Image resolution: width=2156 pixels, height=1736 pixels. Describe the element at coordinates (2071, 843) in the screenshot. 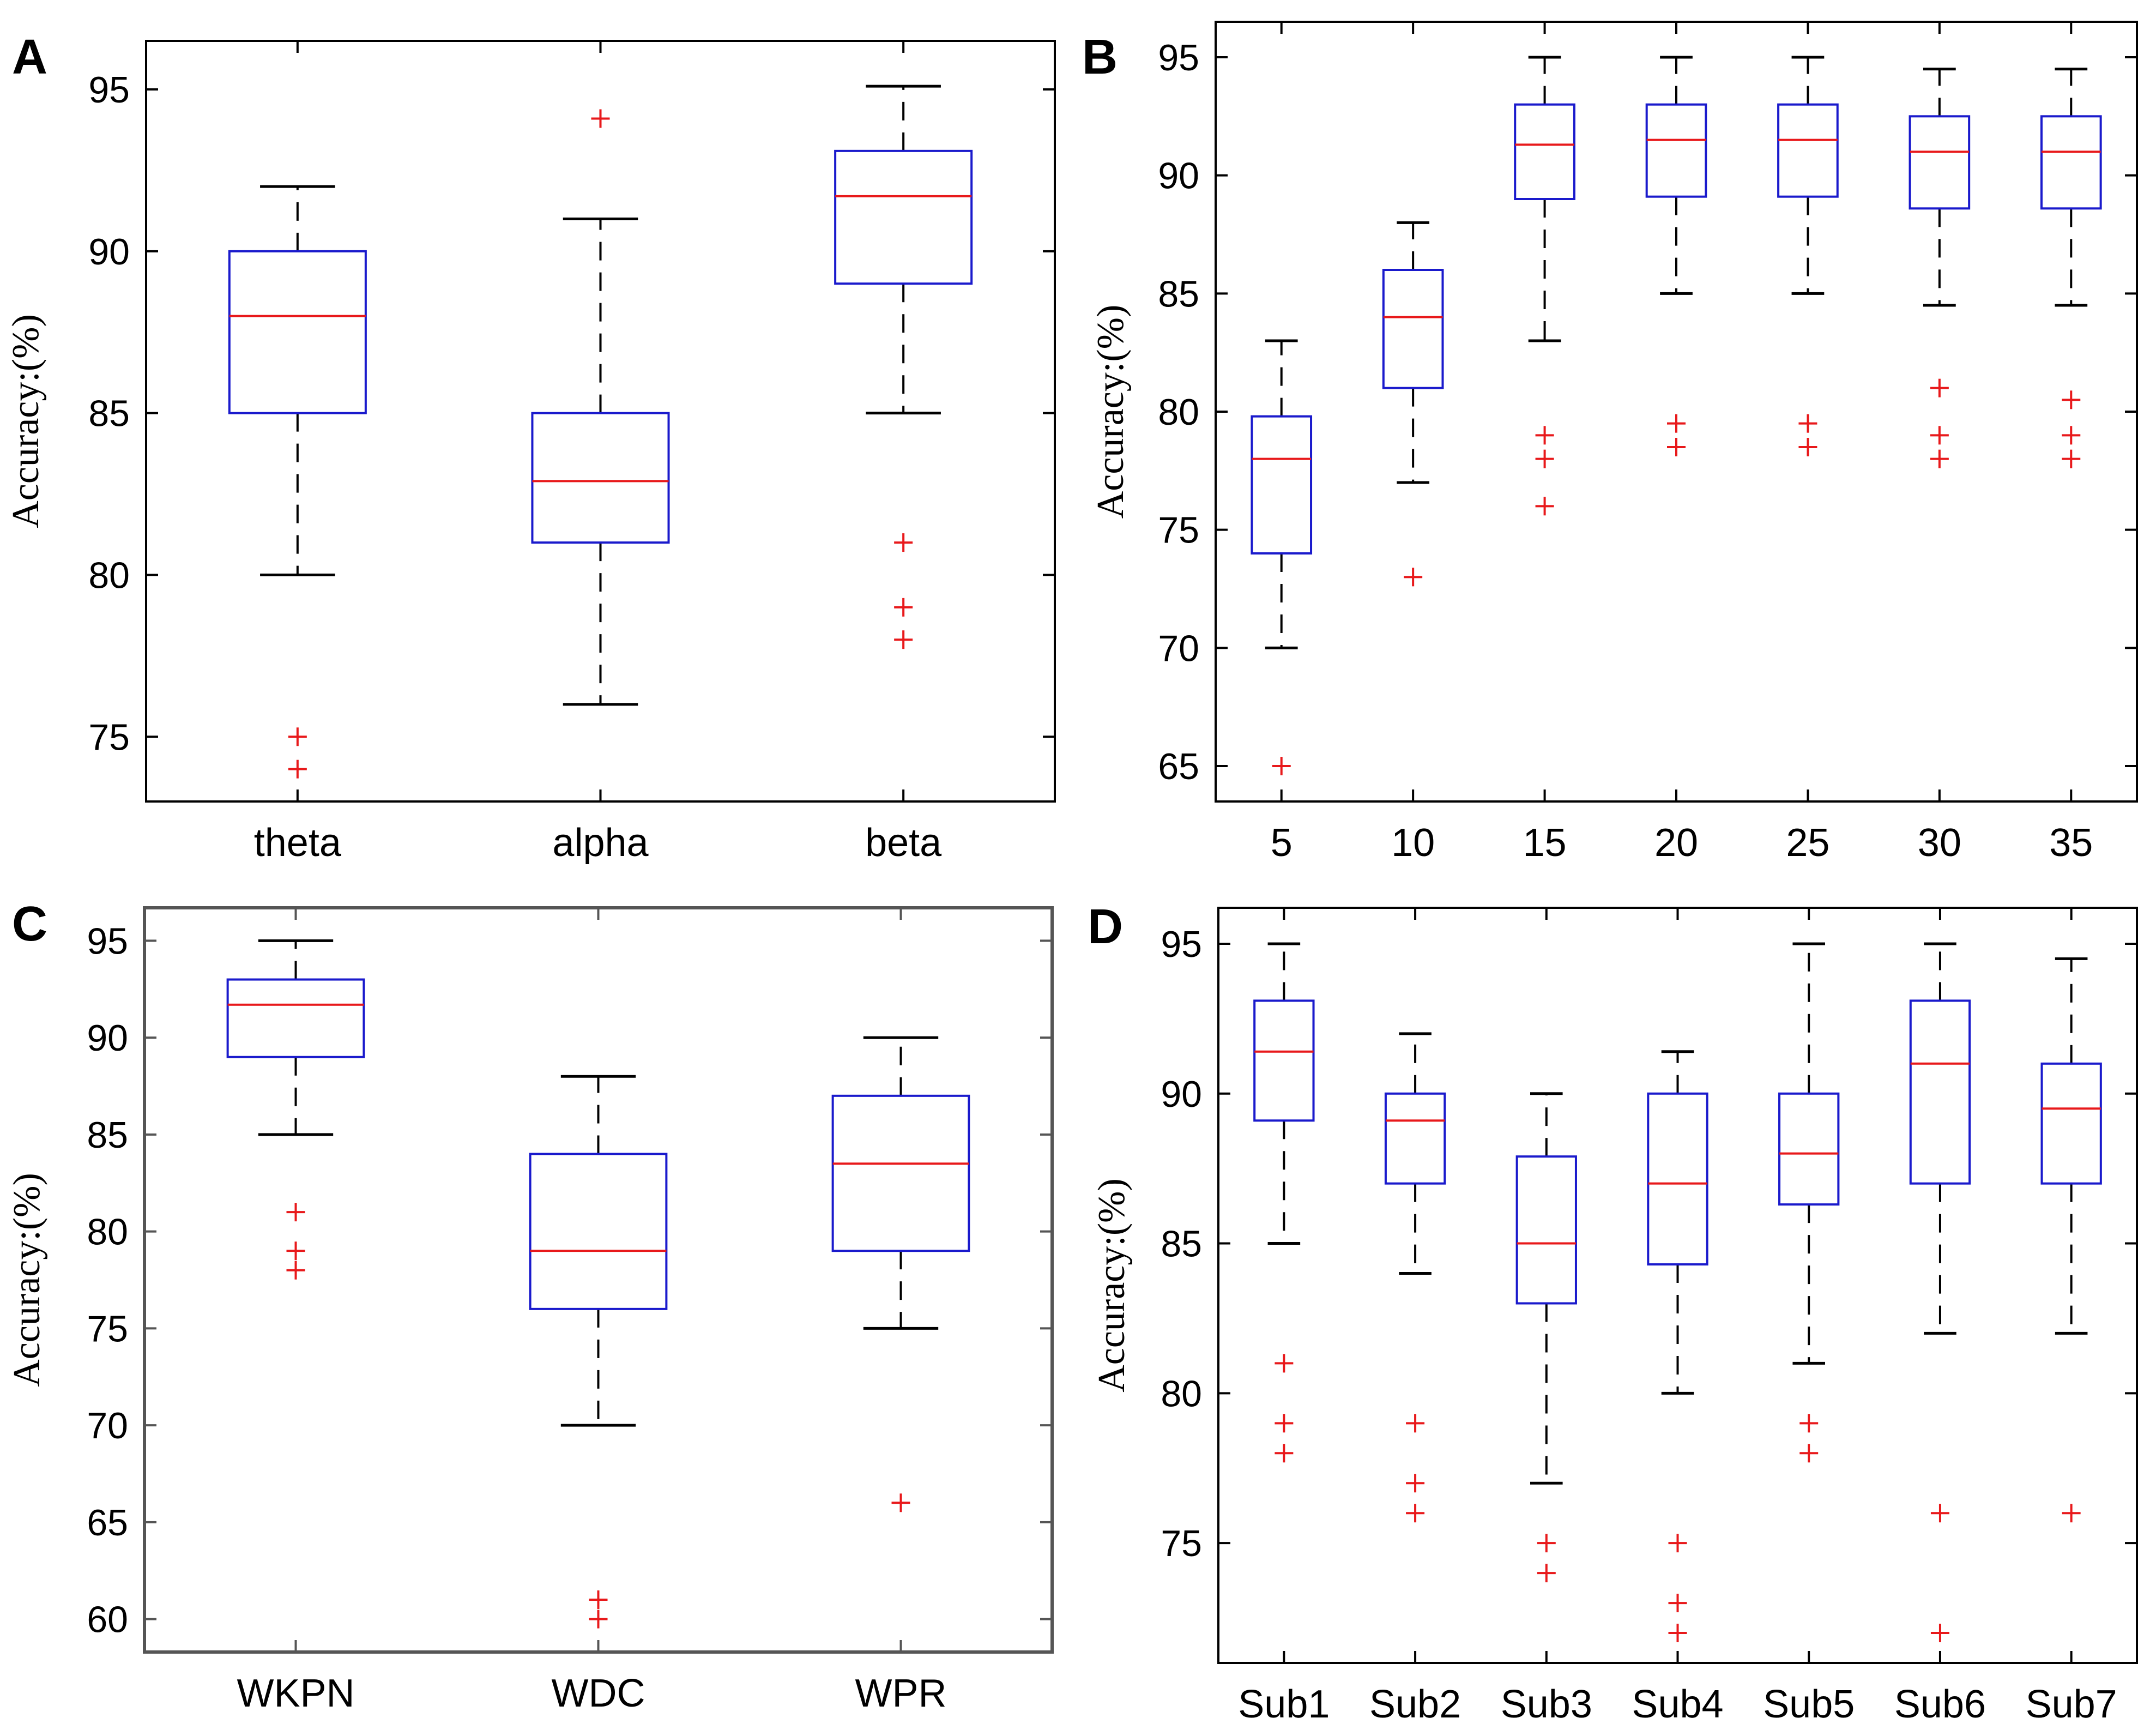

I see `x-tick-label: 35` at that location.